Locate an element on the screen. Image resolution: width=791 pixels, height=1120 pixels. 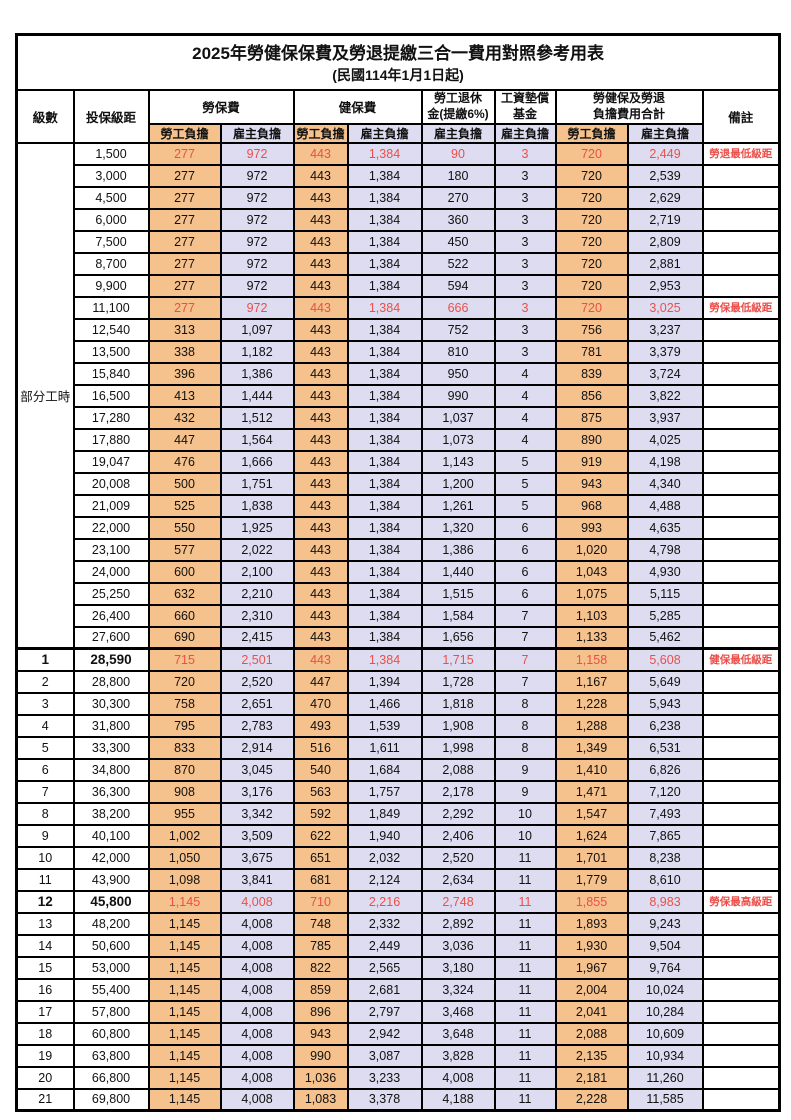
level-cell: 3 is located at coordinates (45, 703).